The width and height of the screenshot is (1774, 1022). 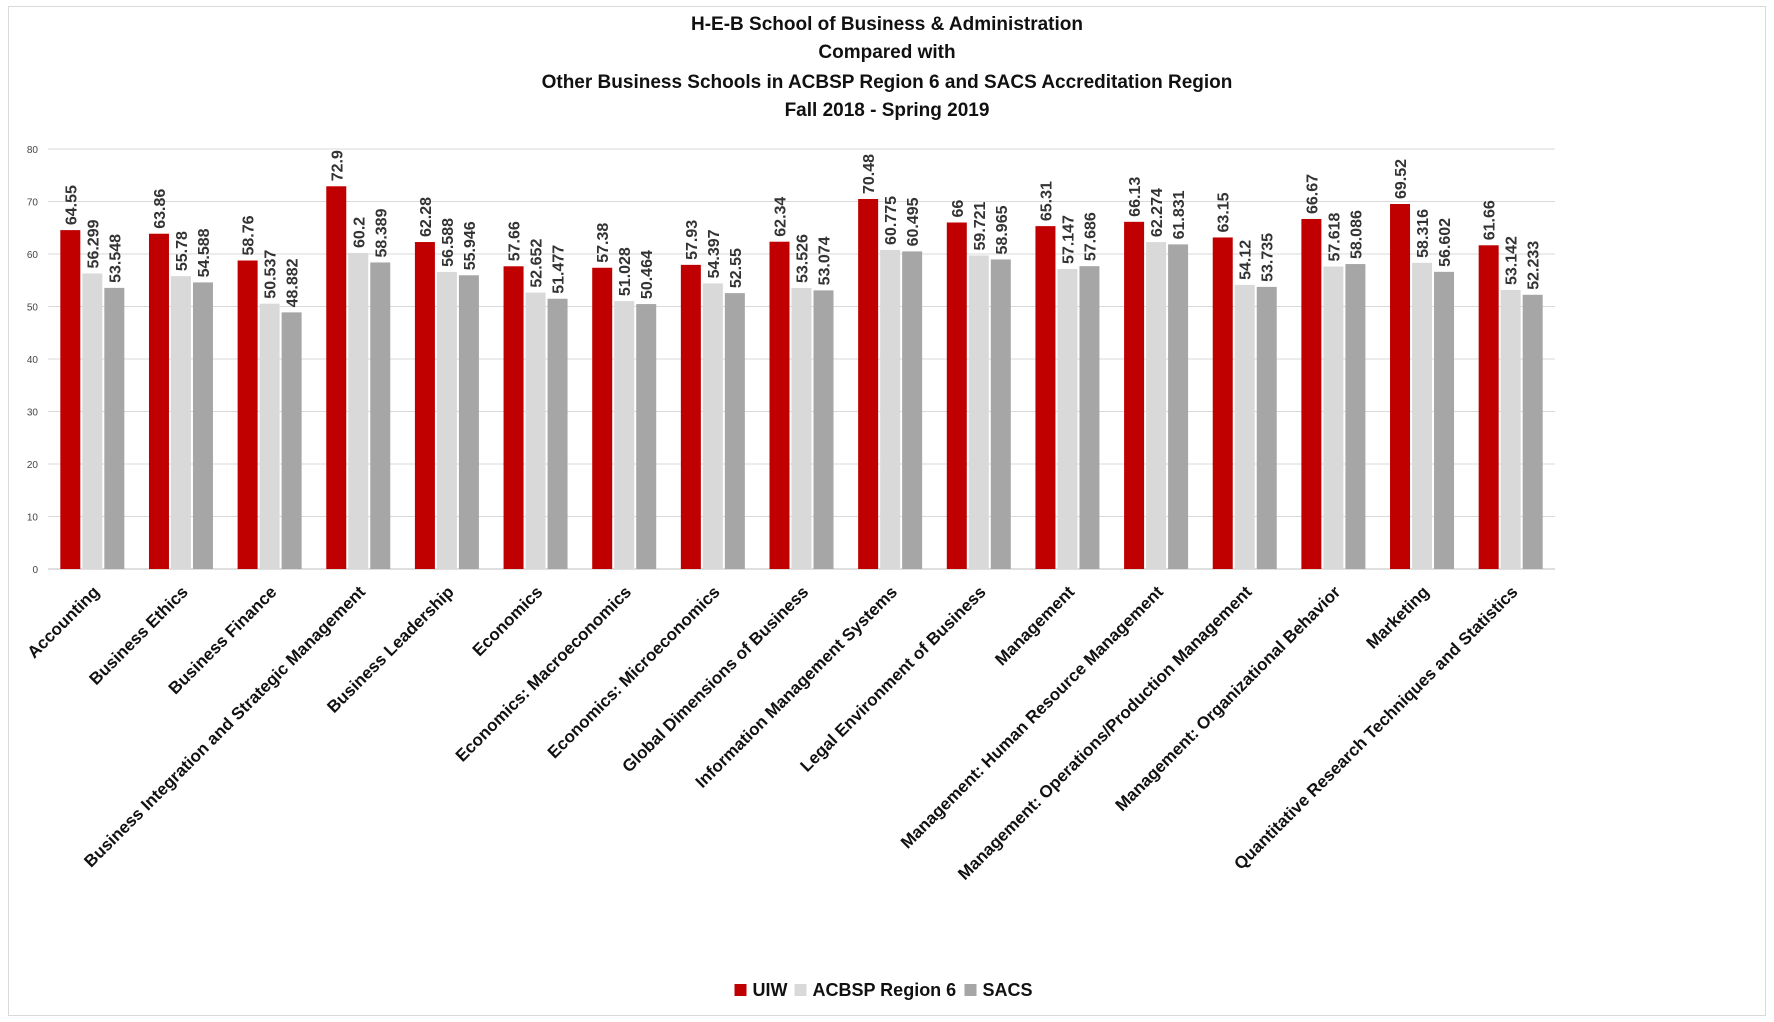 I want to click on x-tick-label: Marketing, so click(x=1398, y=617).